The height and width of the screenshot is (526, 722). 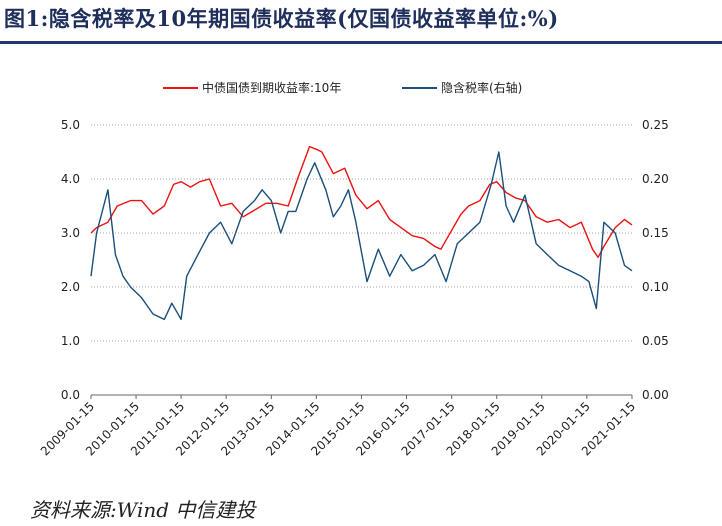 What do you see at coordinates (655, 125) in the screenshot?
I see `y-right-tick-label: 0.25` at bounding box center [655, 125].